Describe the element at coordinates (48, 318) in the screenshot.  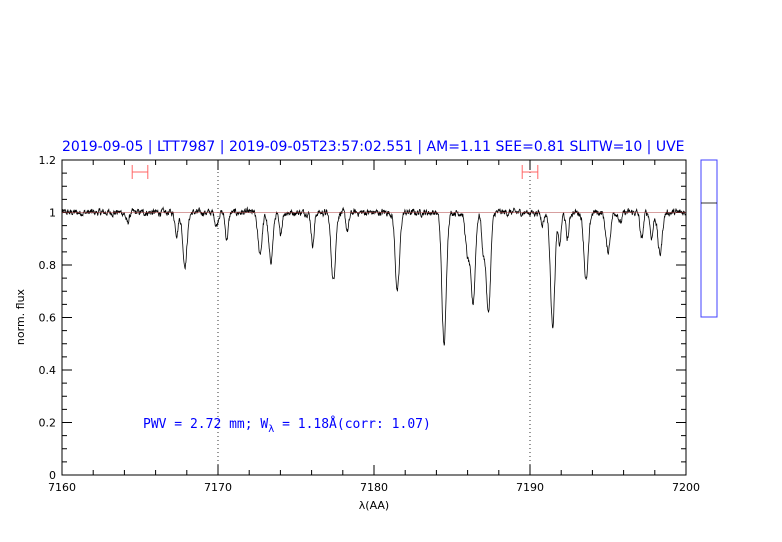
I see `y-tick-label: 0.6` at that location.